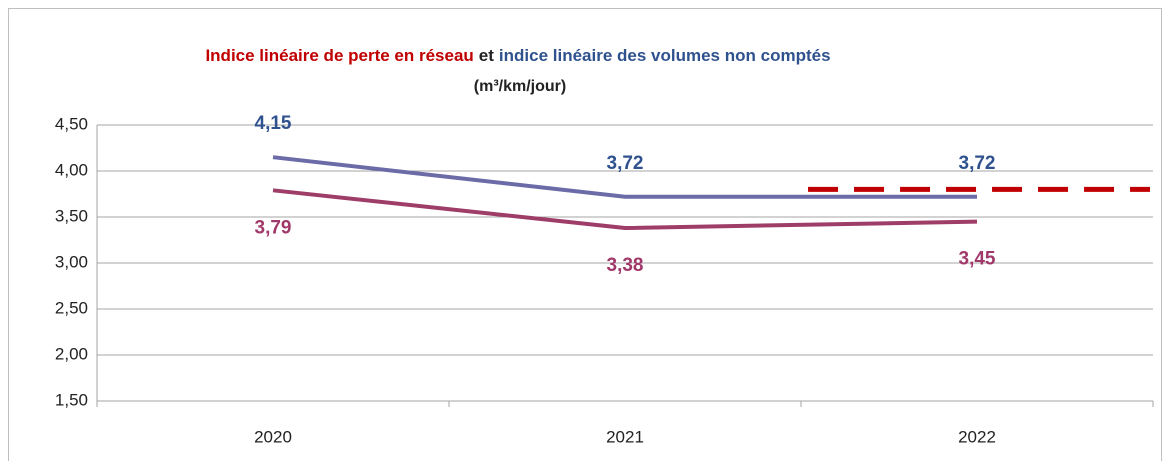 Image resolution: width=1170 pixels, height=461 pixels. I want to click on y-tick-label: 2,50, so click(71, 307).